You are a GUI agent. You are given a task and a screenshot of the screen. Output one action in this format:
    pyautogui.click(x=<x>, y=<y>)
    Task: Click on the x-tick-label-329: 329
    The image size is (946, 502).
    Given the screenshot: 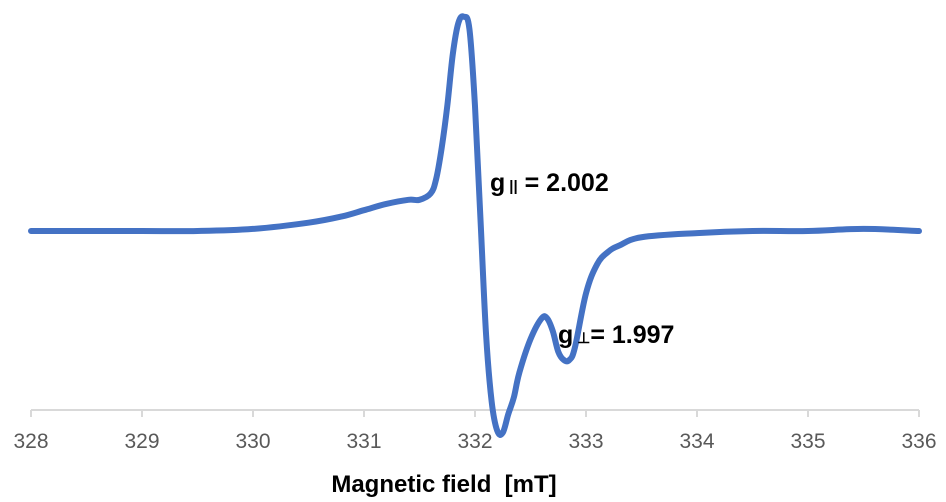 What is the action you would take?
    pyautogui.click(x=141, y=441)
    